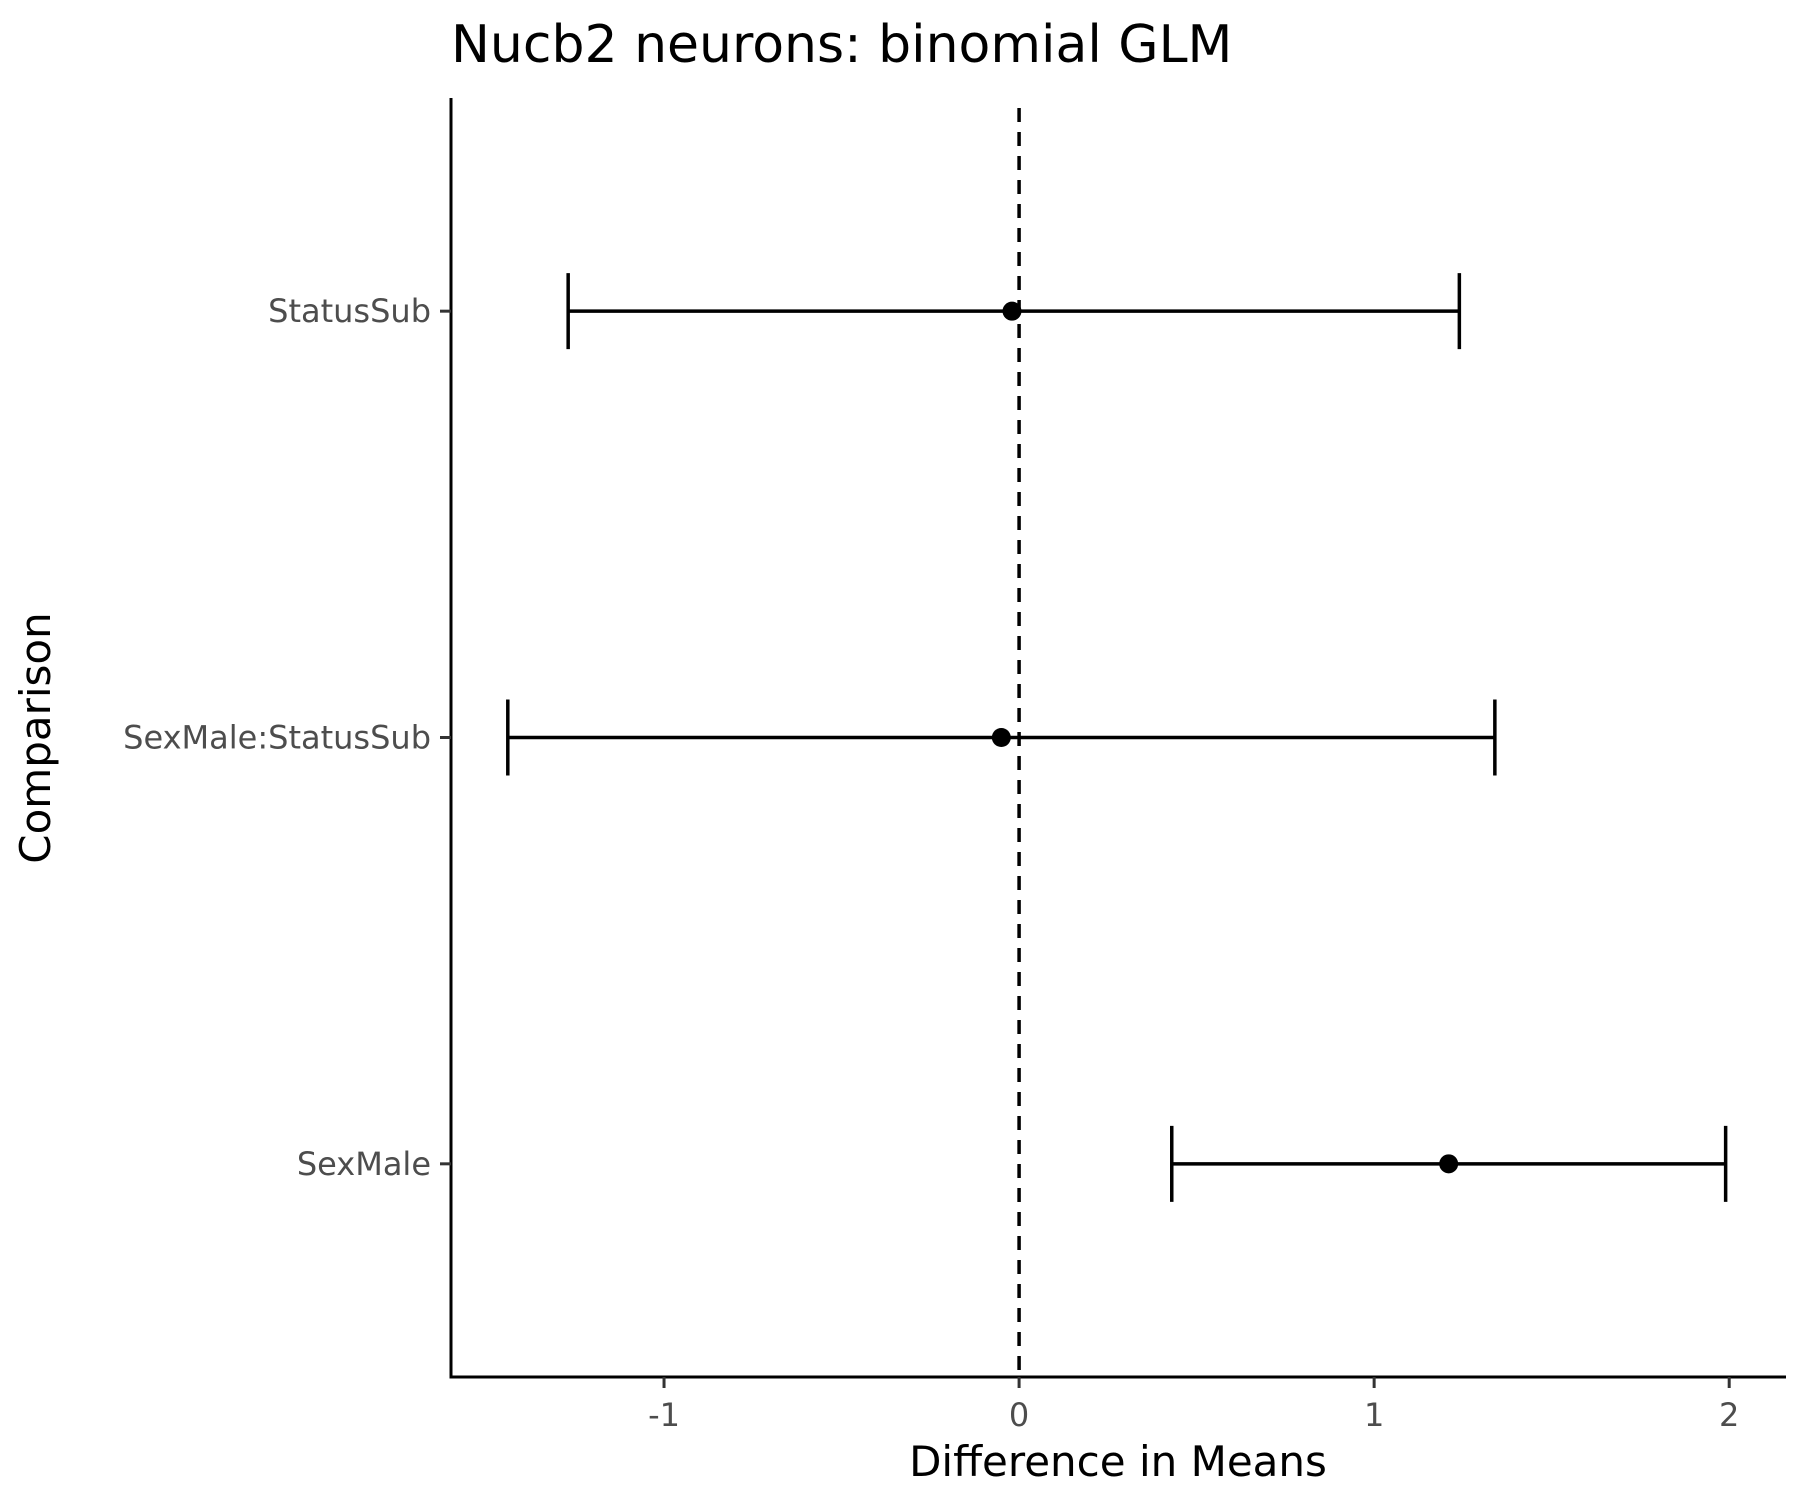  I want to click on y-axis-ticks: StatusSub SexMale:StatusSub SexMale, so click(287, 737).